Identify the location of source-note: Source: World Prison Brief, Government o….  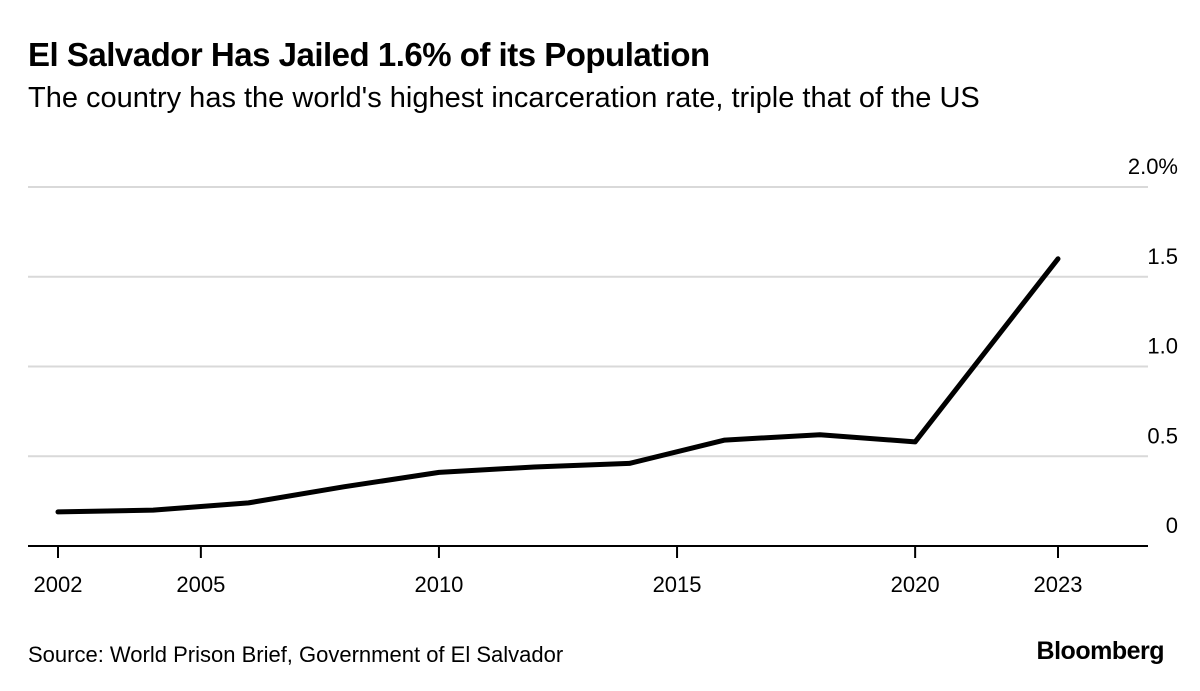
(296, 654).